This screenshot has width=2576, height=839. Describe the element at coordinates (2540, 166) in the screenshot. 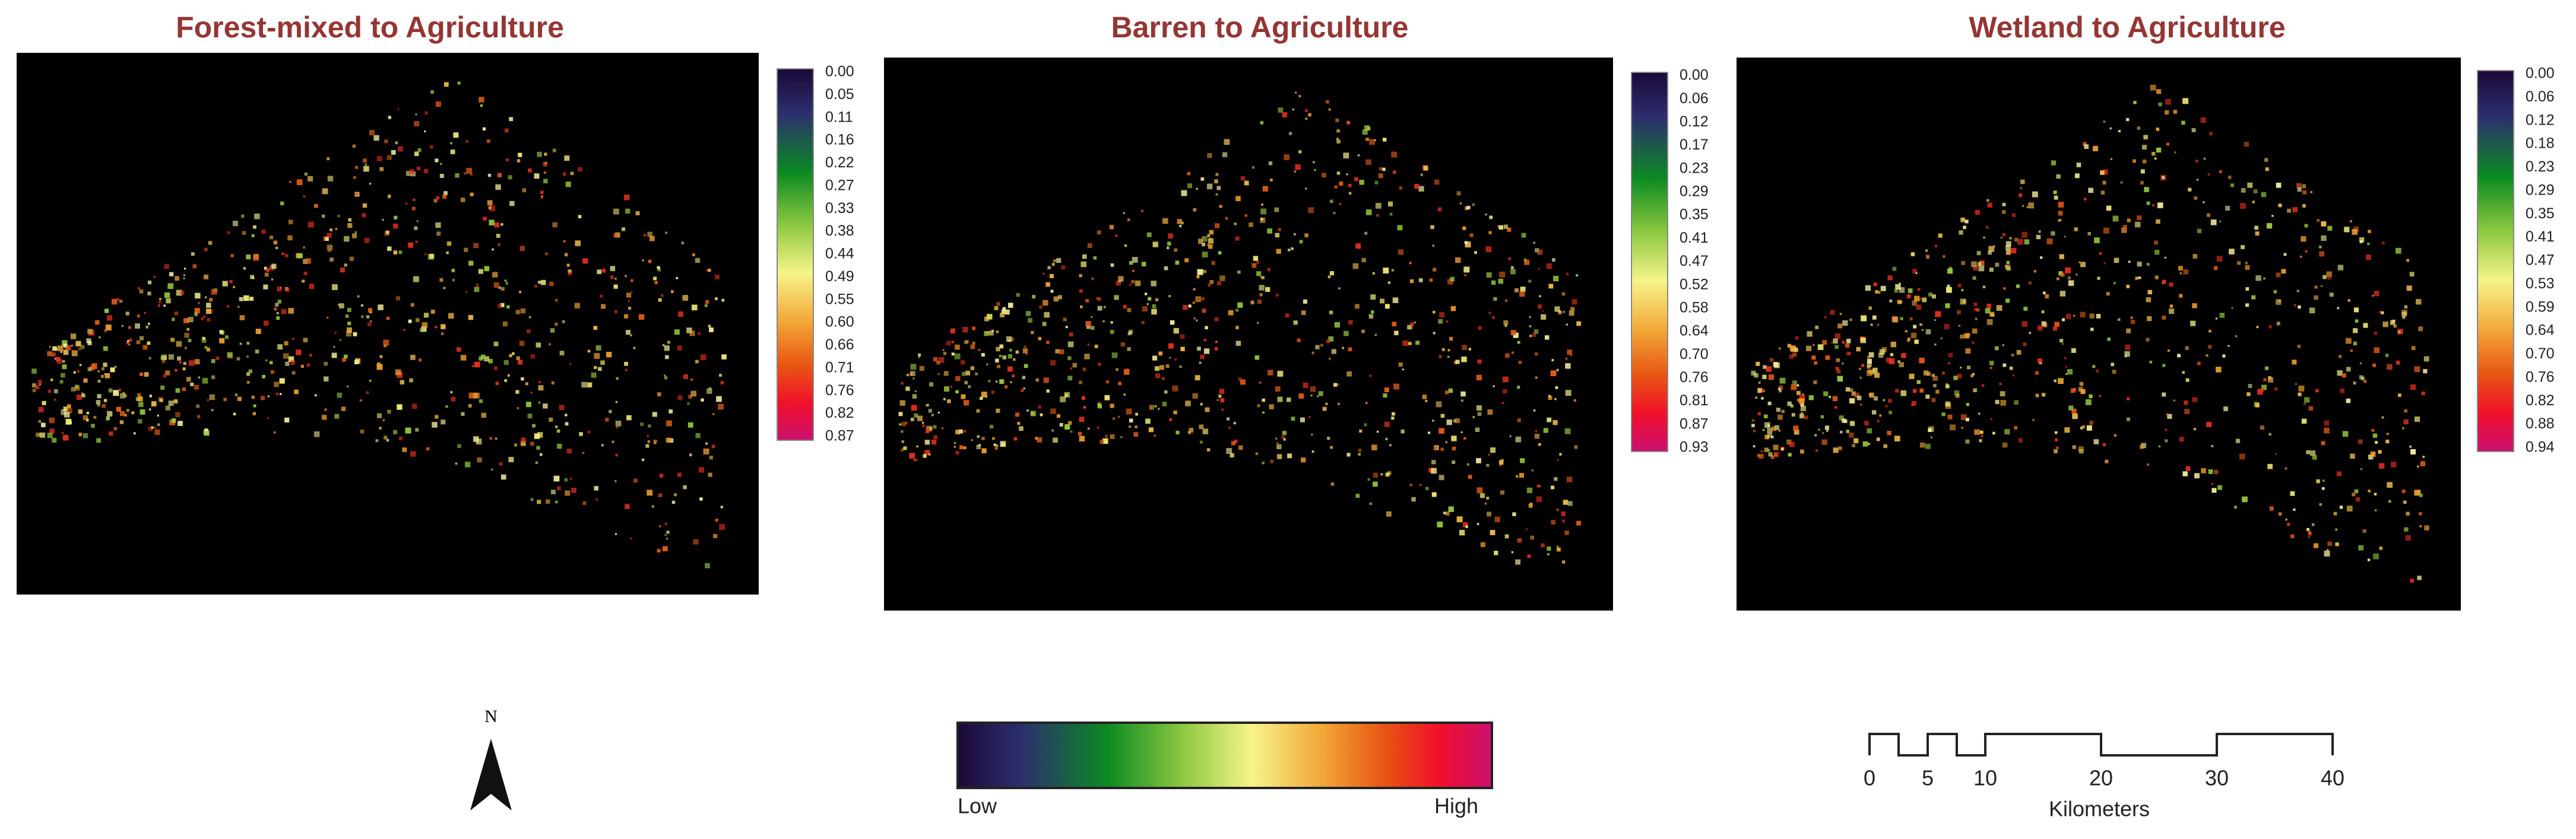

I see `legend-label: 0.23` at that location.